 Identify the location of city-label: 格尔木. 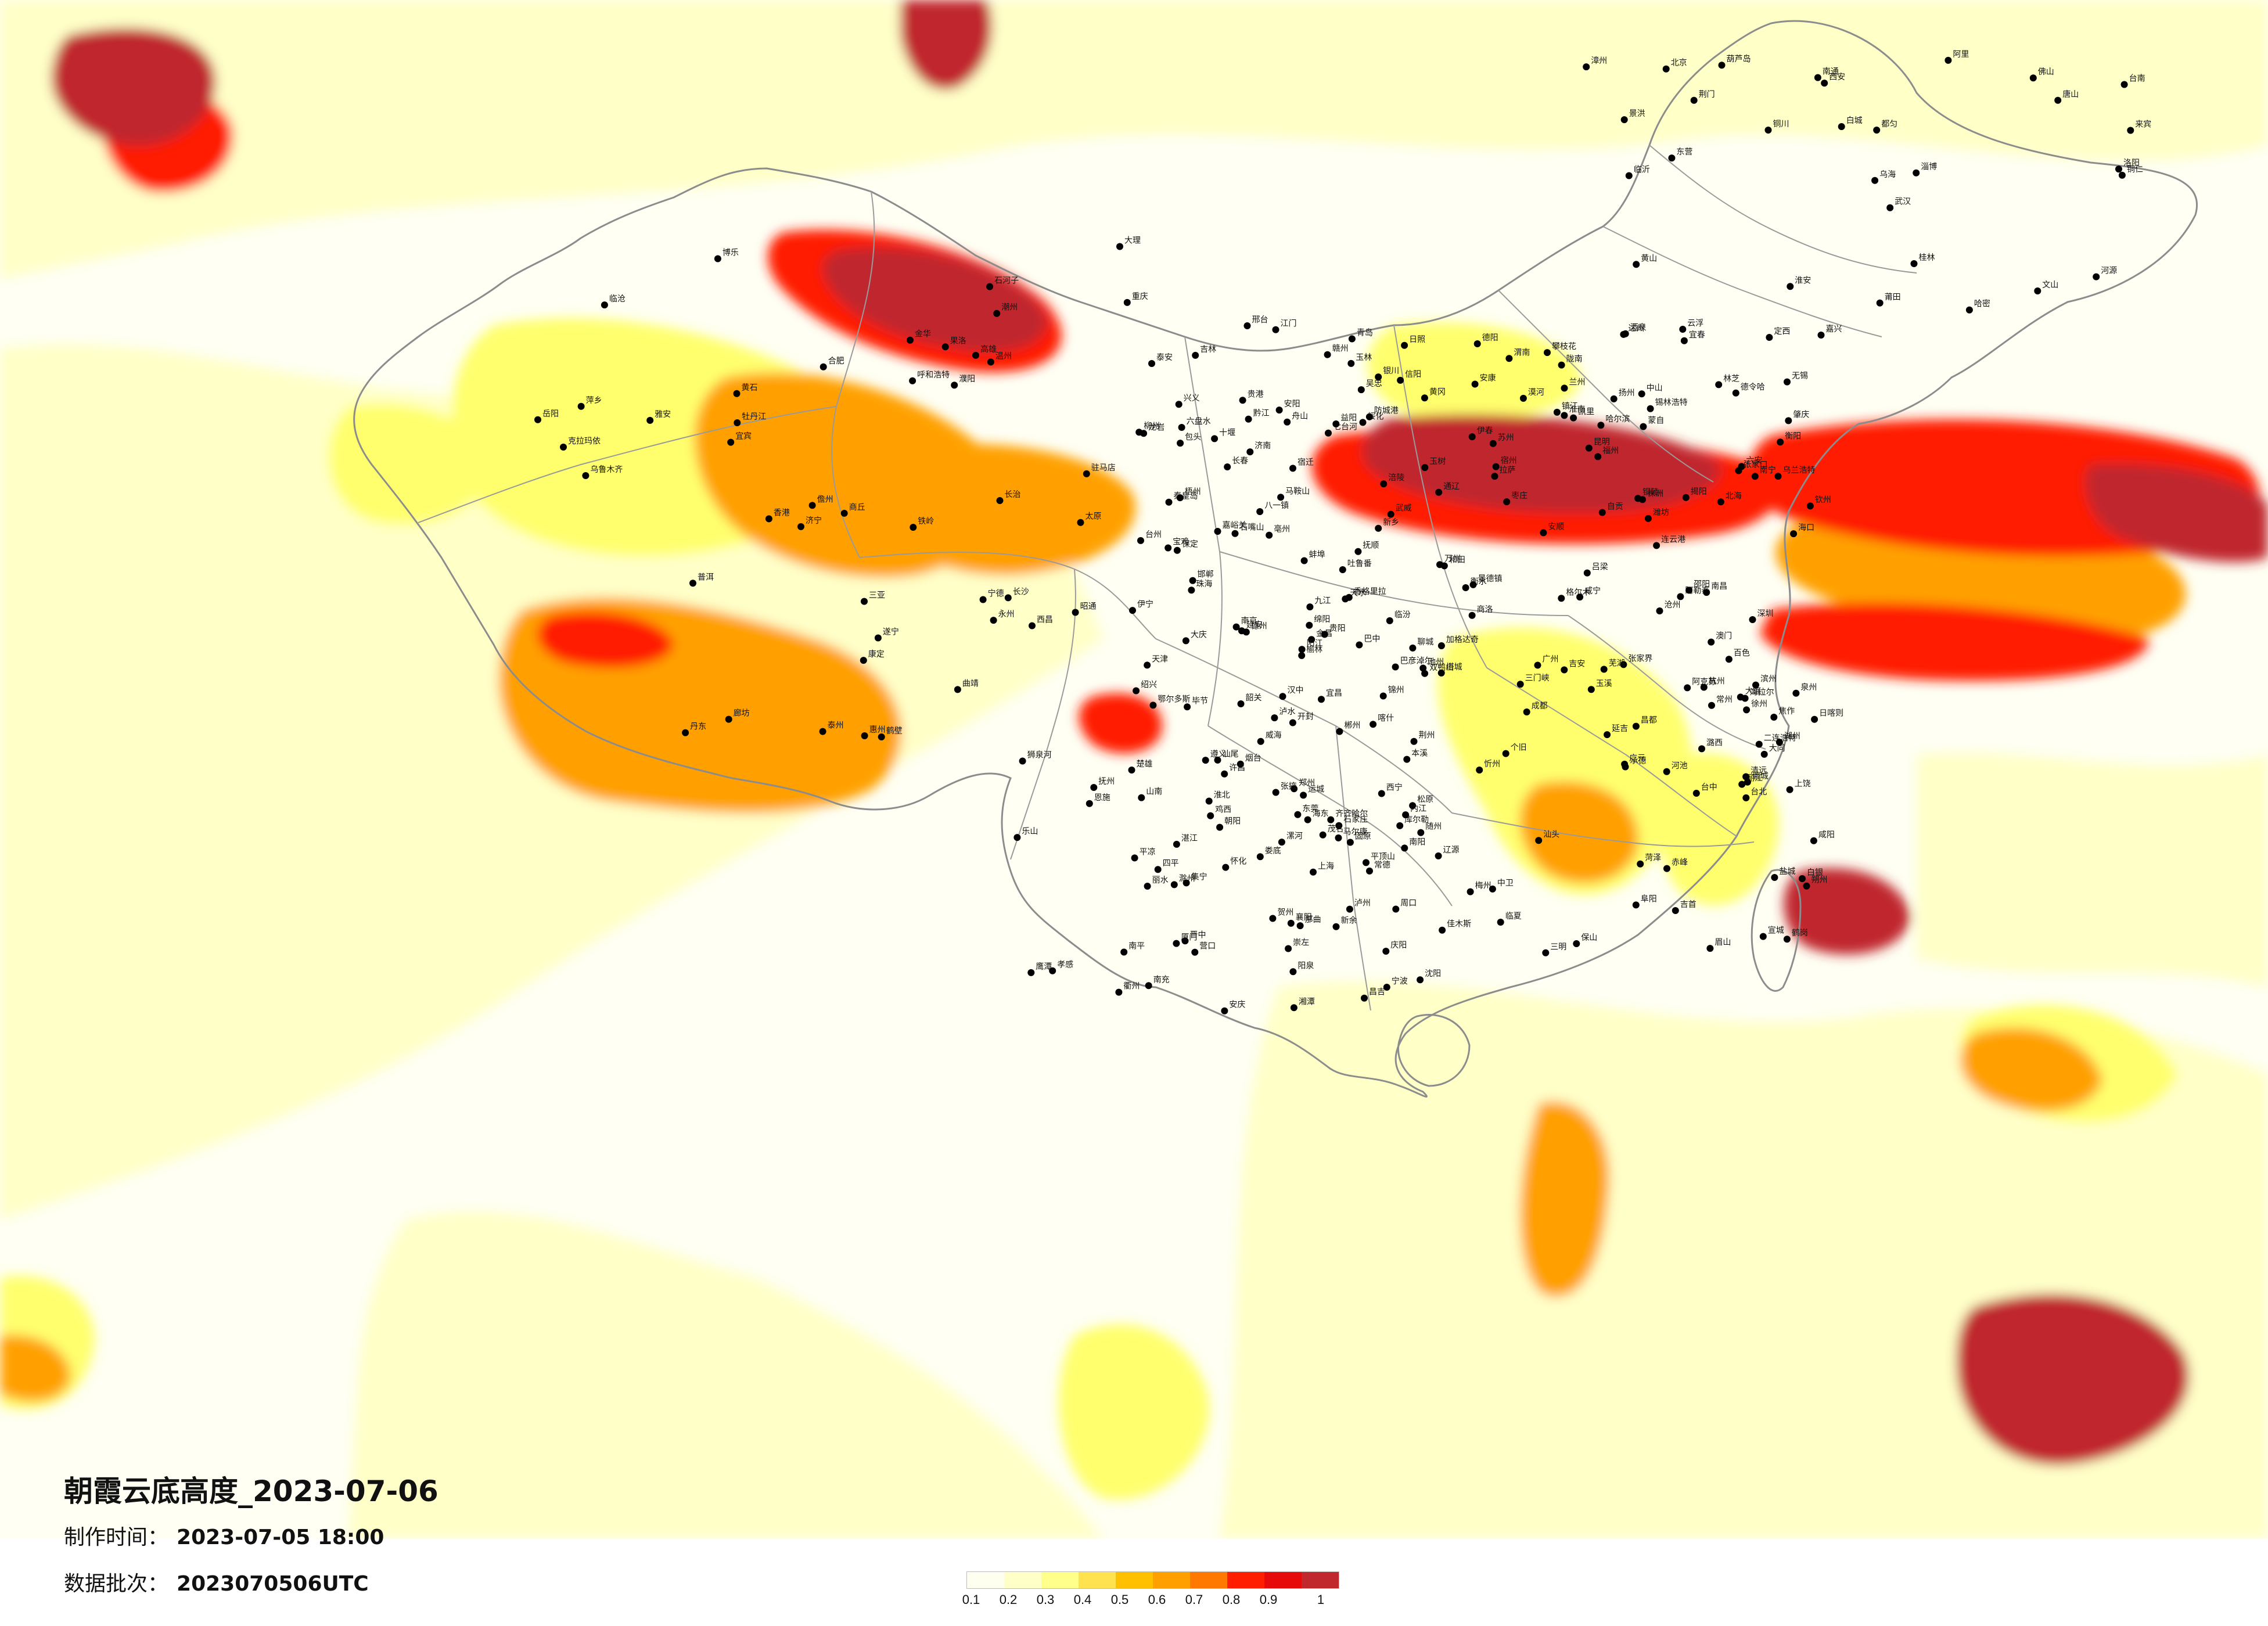
(1578, 592).